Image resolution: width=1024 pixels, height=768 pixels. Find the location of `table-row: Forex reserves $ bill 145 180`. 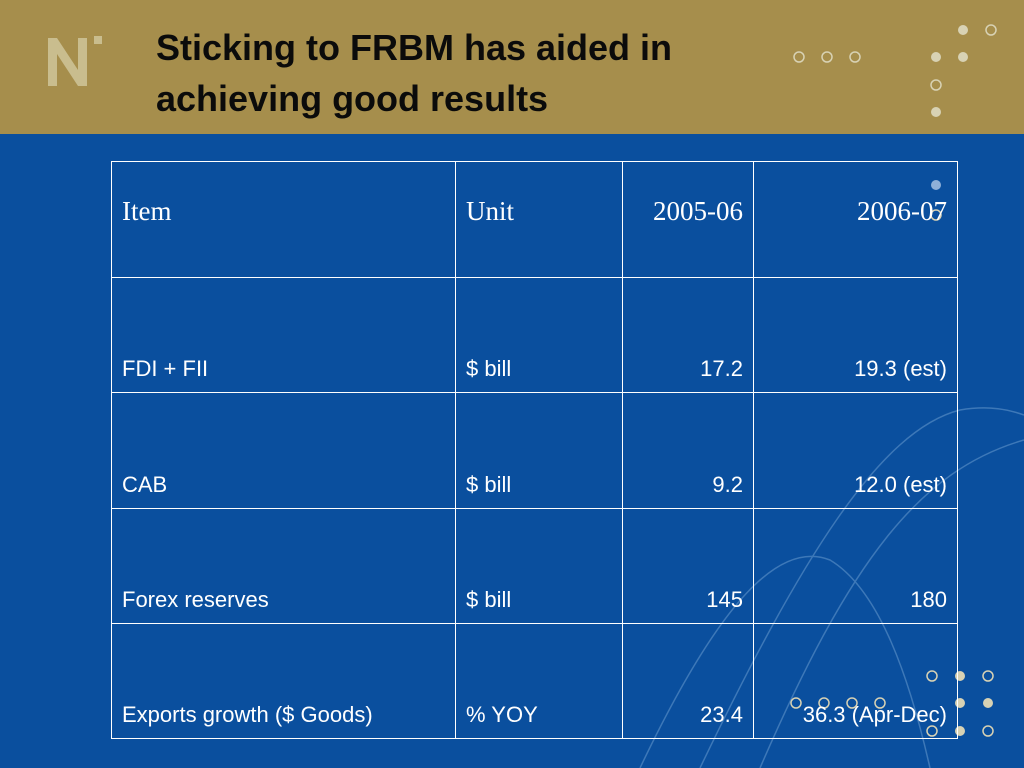

table-row: Forex reserves $ bill 145 180 is located at coordinates (534, 565).